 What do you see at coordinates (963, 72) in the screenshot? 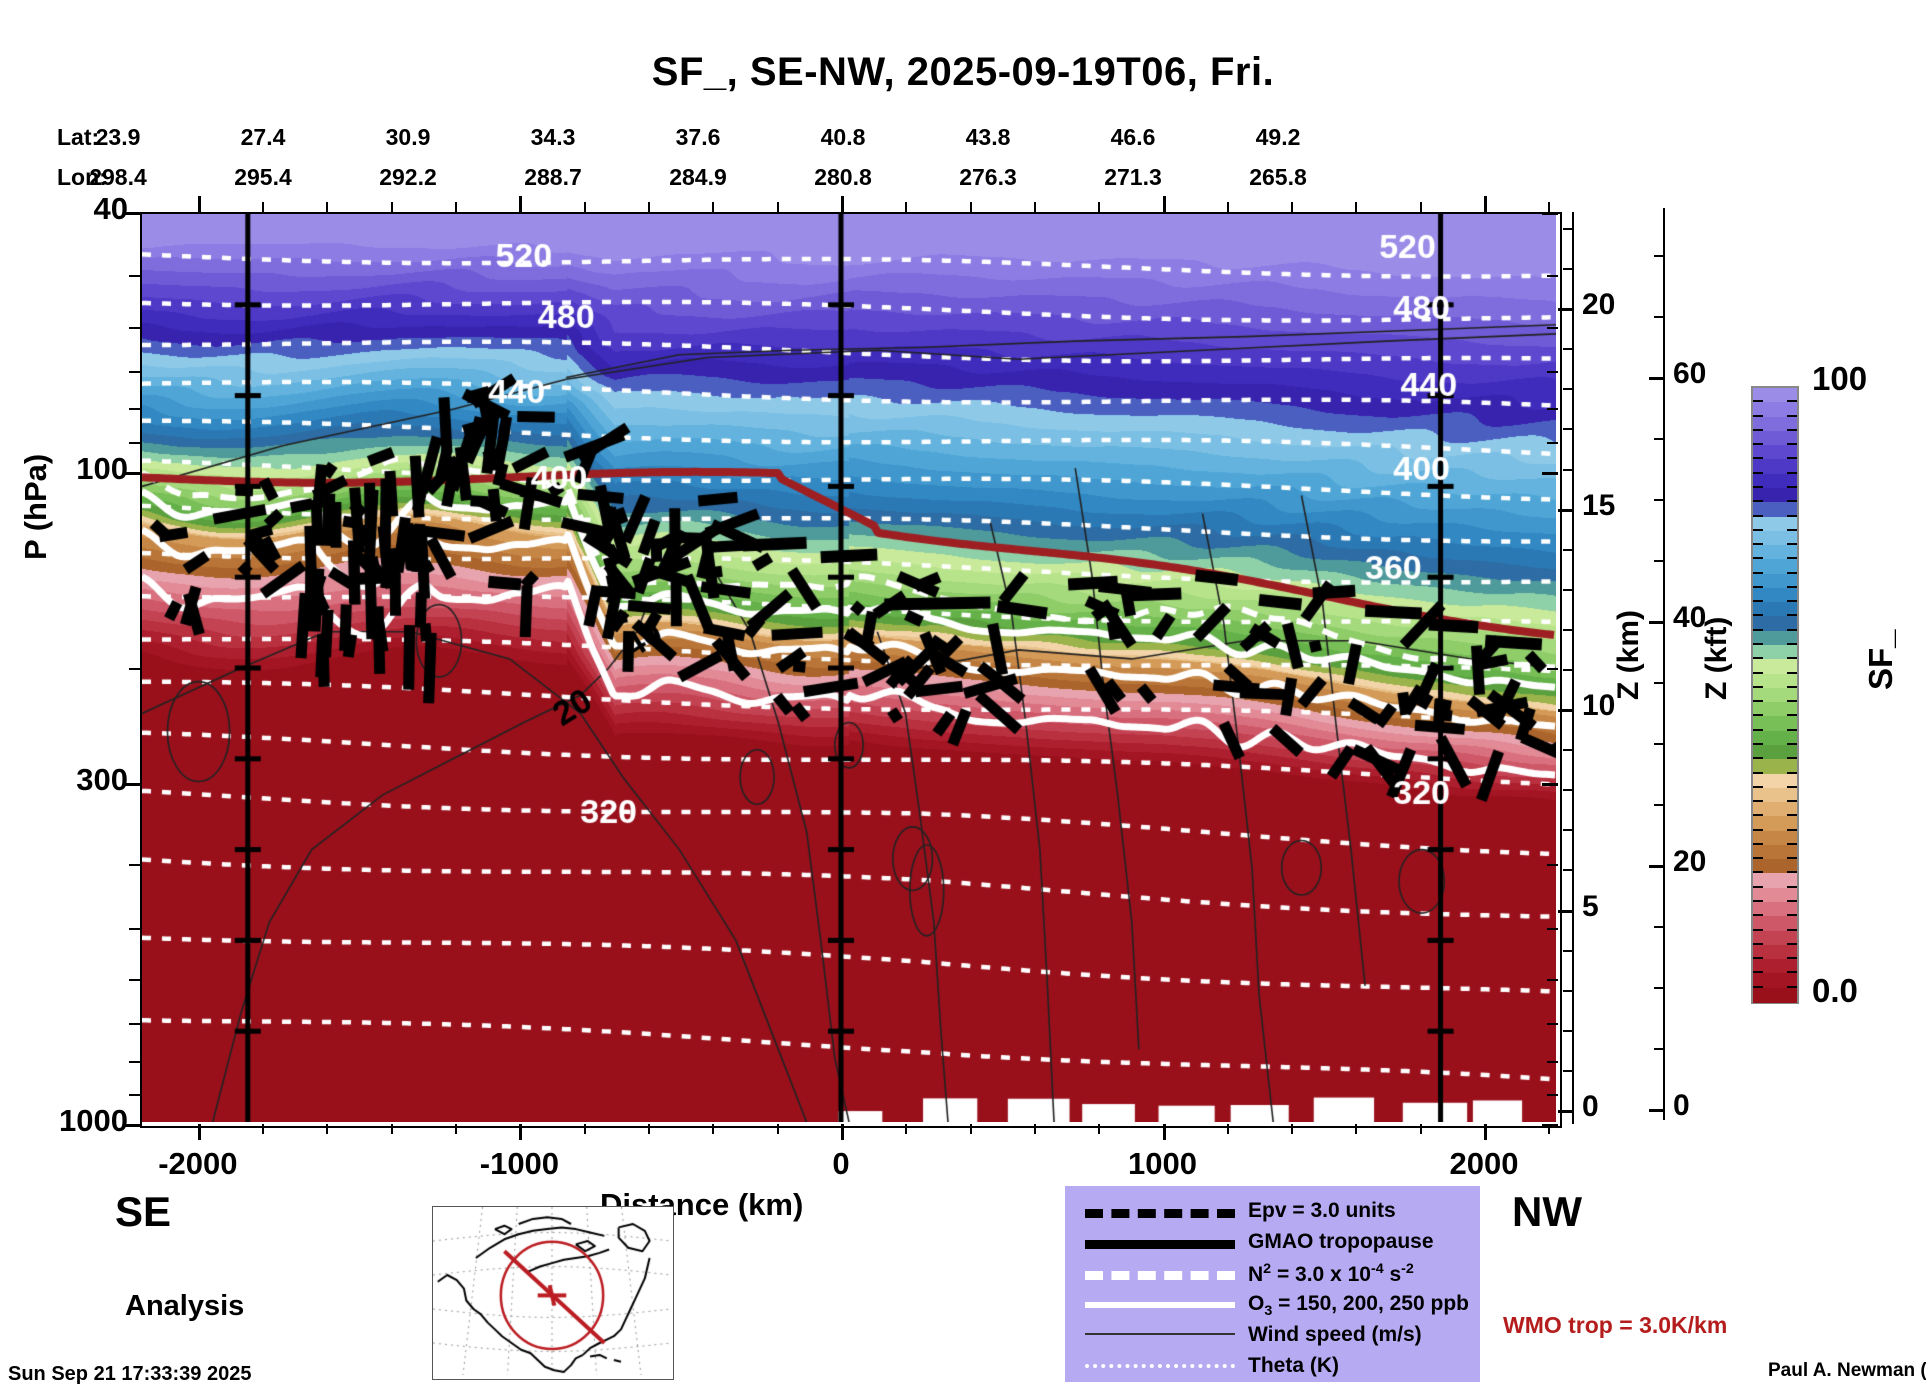
I see `page-title: SF_, SE-NW, 2025-09-19T06, Fri.` at bounding box center [963, 72].